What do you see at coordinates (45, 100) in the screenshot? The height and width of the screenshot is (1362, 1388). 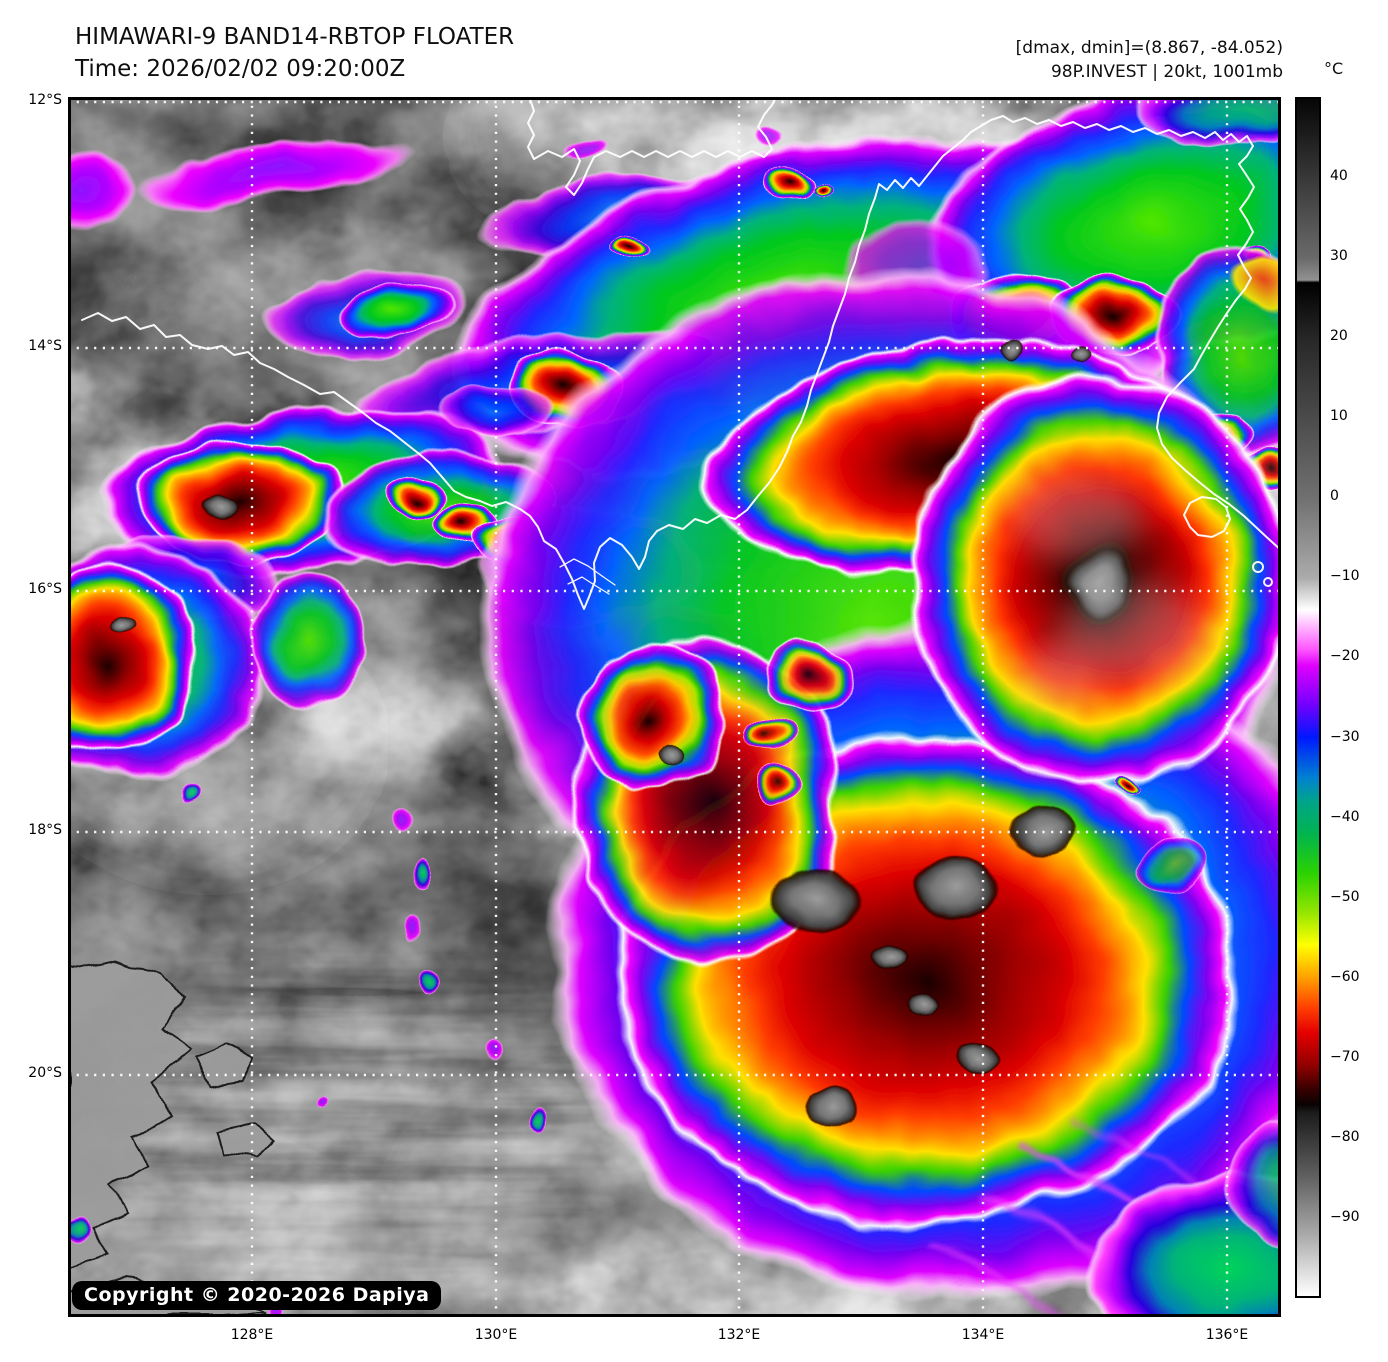 I see `lat-tick-label: 12°S` at bounding box center [45, 100].